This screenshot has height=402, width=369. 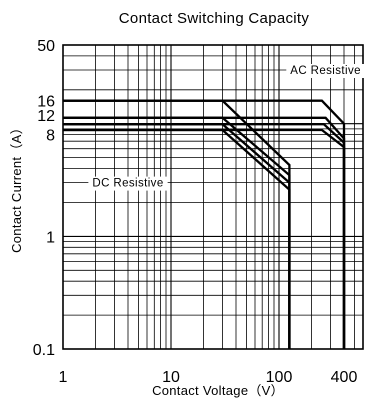 I want to click on x-tick-label: 10, so click(x=171, y=377).